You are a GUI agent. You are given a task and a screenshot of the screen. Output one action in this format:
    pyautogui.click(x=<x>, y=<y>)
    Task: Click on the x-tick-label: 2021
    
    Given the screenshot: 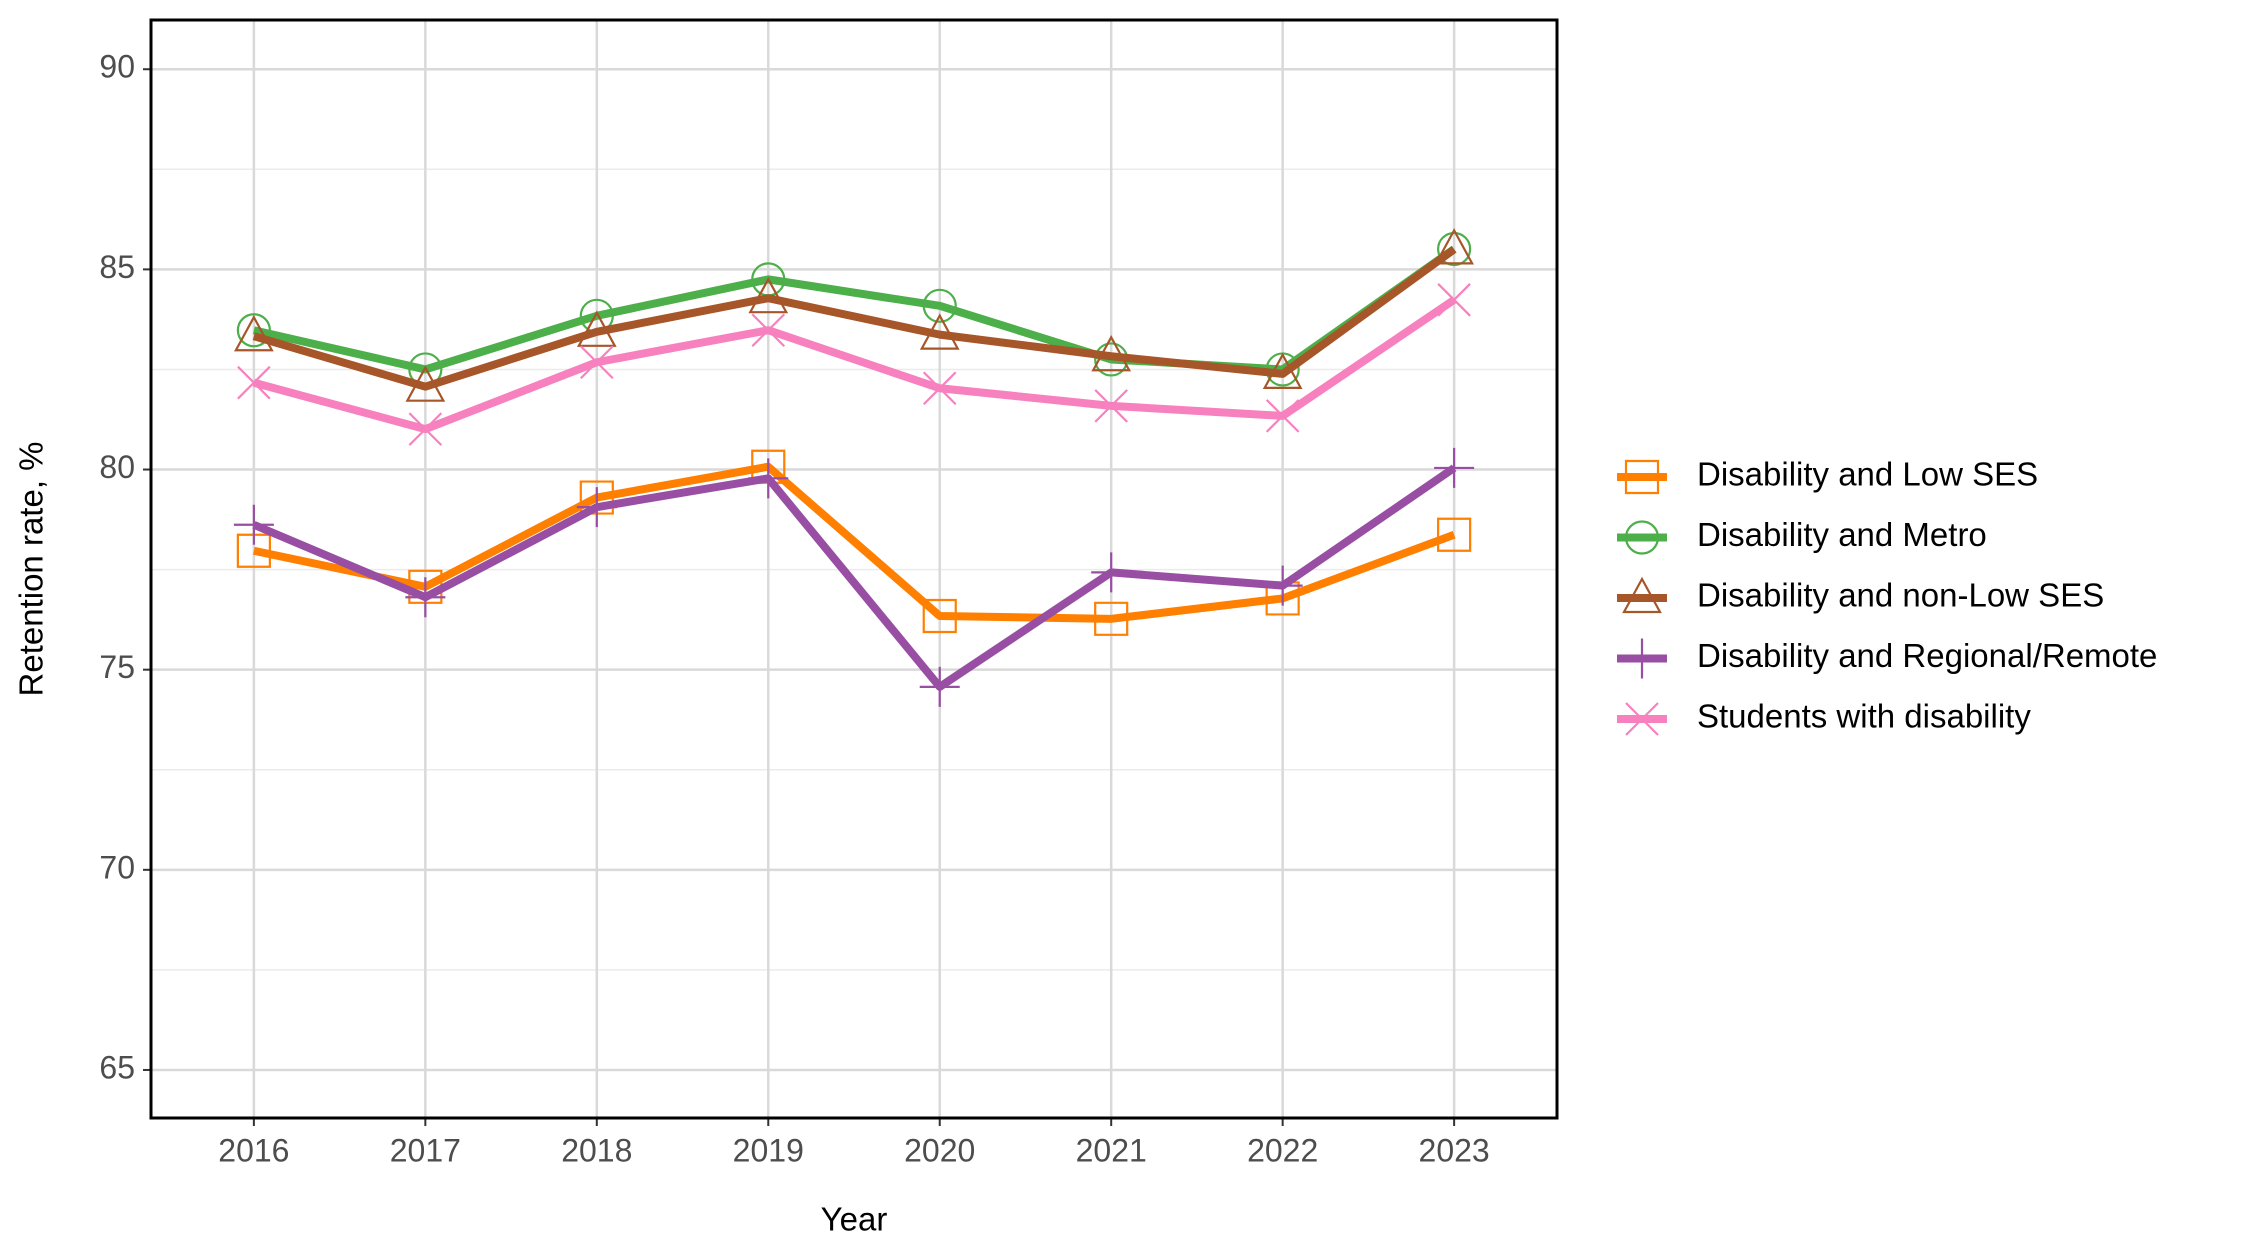 What is the action you would take?
    pyautogui.click(x=1111, y=1150)
    